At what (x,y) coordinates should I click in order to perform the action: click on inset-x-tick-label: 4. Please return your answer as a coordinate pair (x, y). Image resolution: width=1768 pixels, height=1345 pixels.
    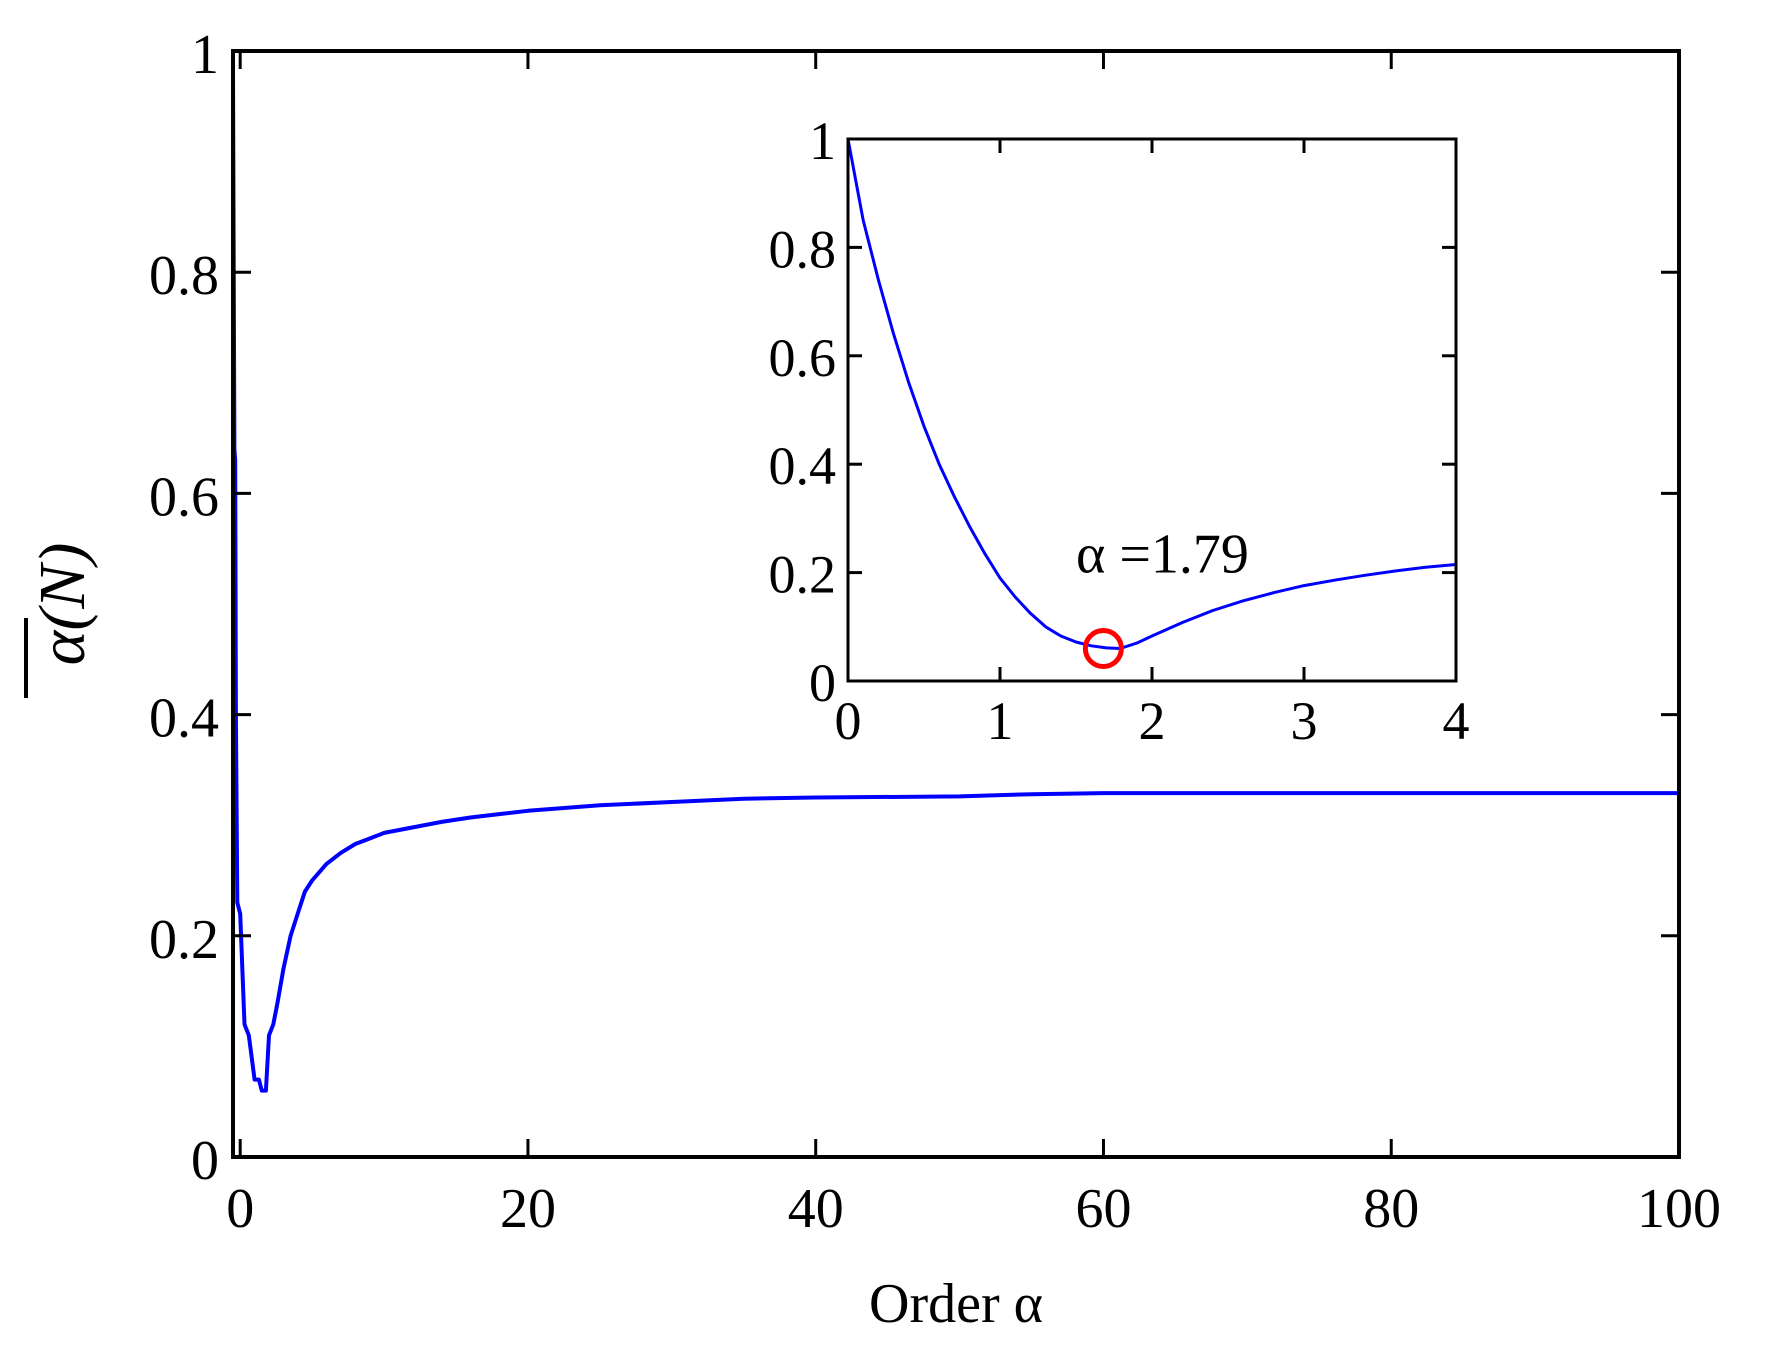
    Looking at the image, I should click on (1456, 721).